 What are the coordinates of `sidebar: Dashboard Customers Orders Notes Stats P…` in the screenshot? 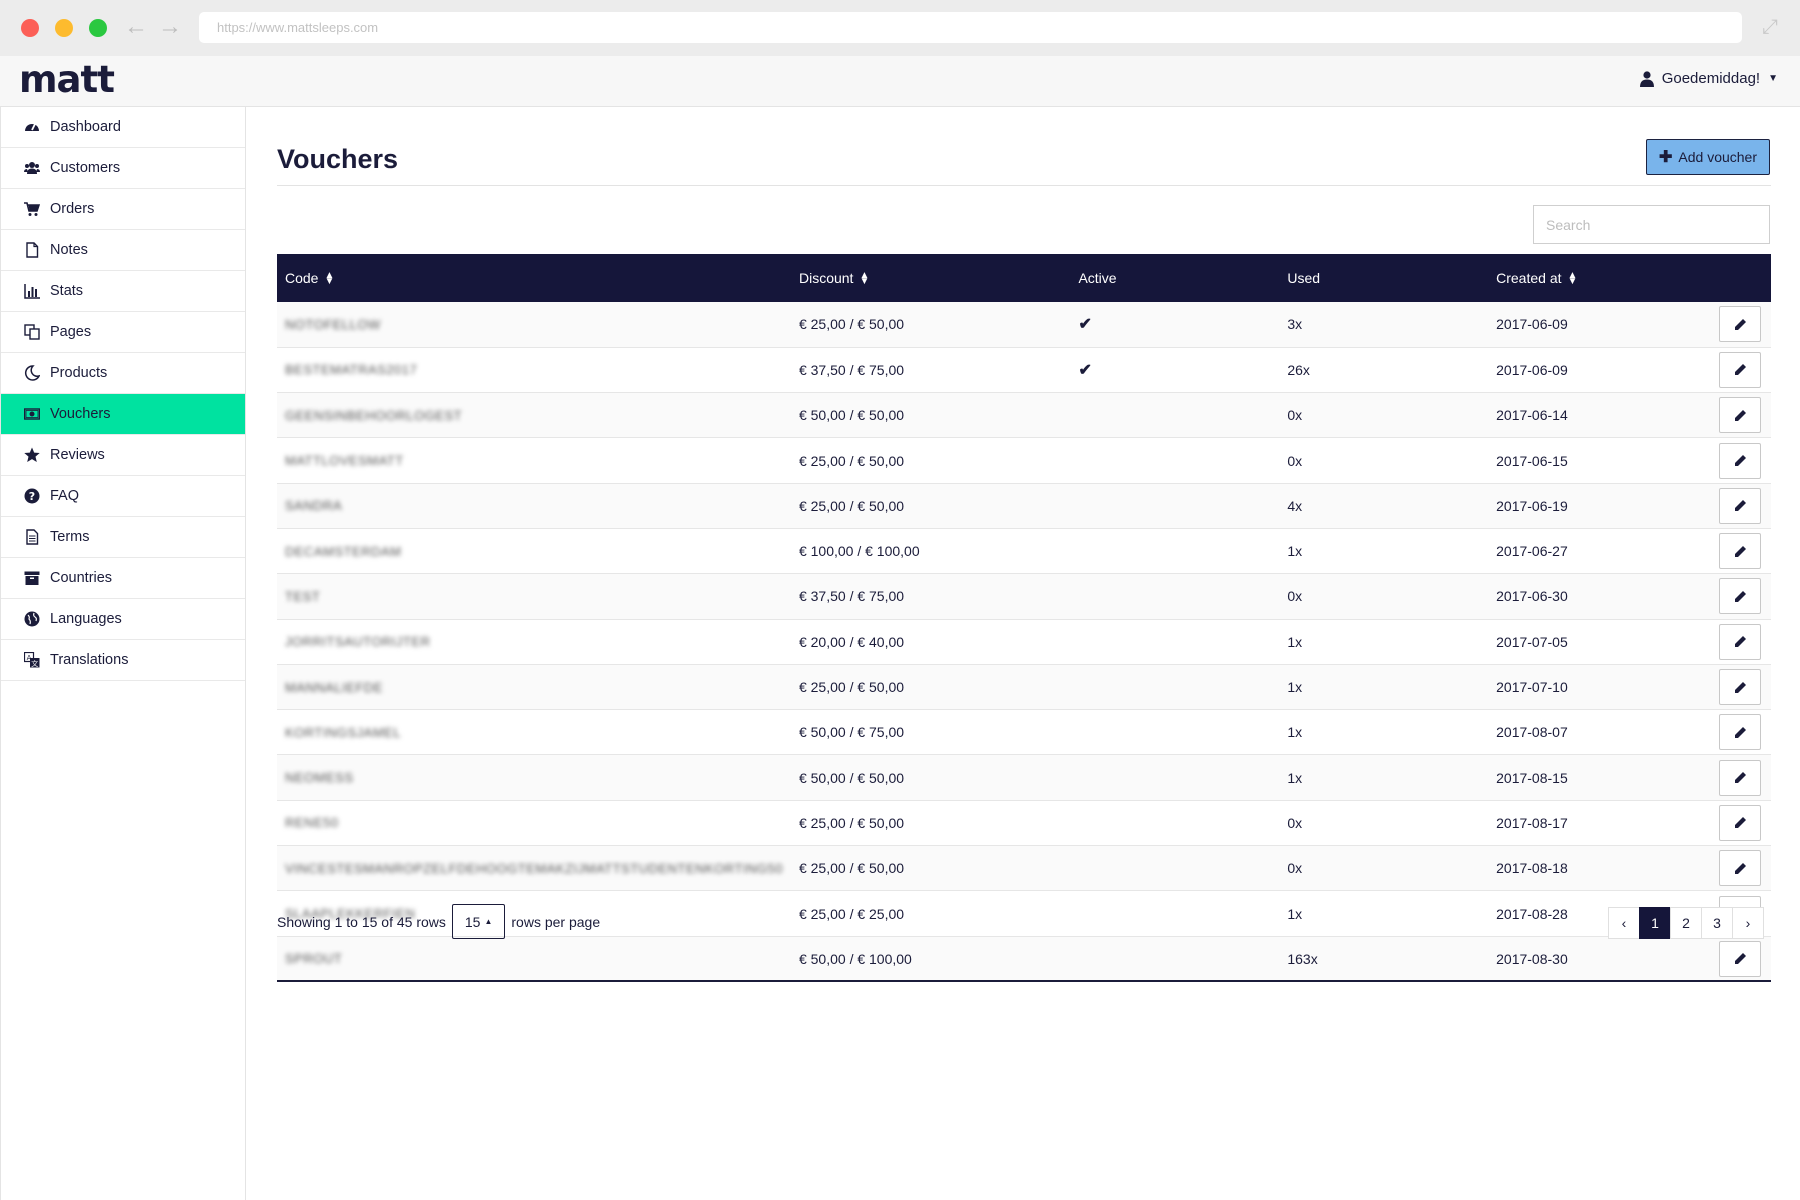 It's located at (123, 653).